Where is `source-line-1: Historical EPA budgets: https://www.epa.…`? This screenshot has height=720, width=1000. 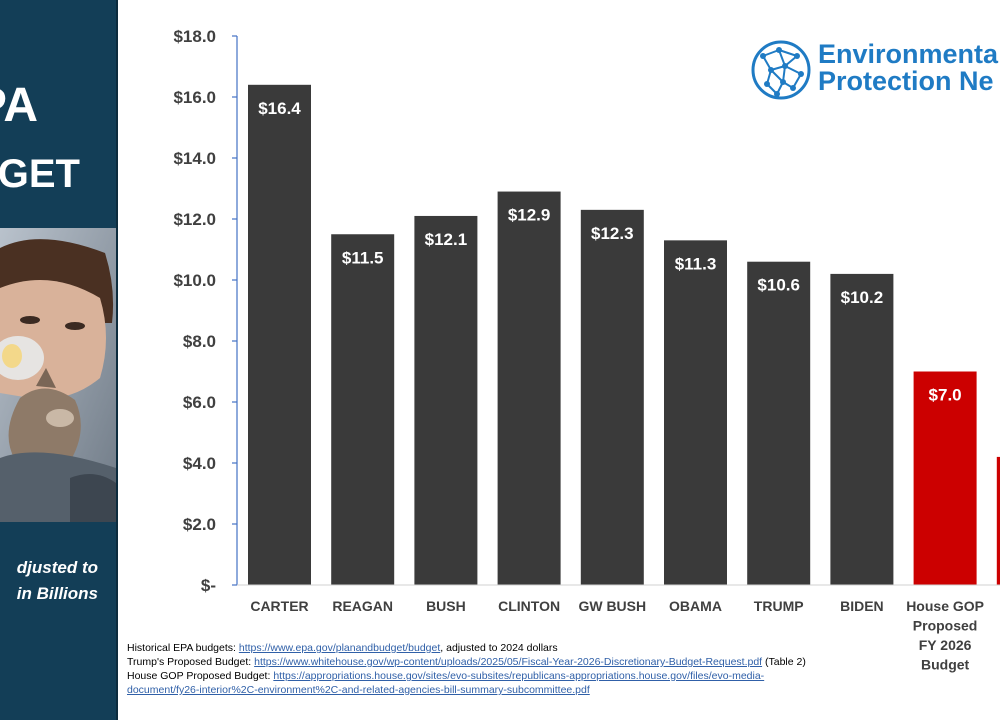 source-line-1: Historical EPA budgets: https://www.epa.… is located at coordinates (466, 648).